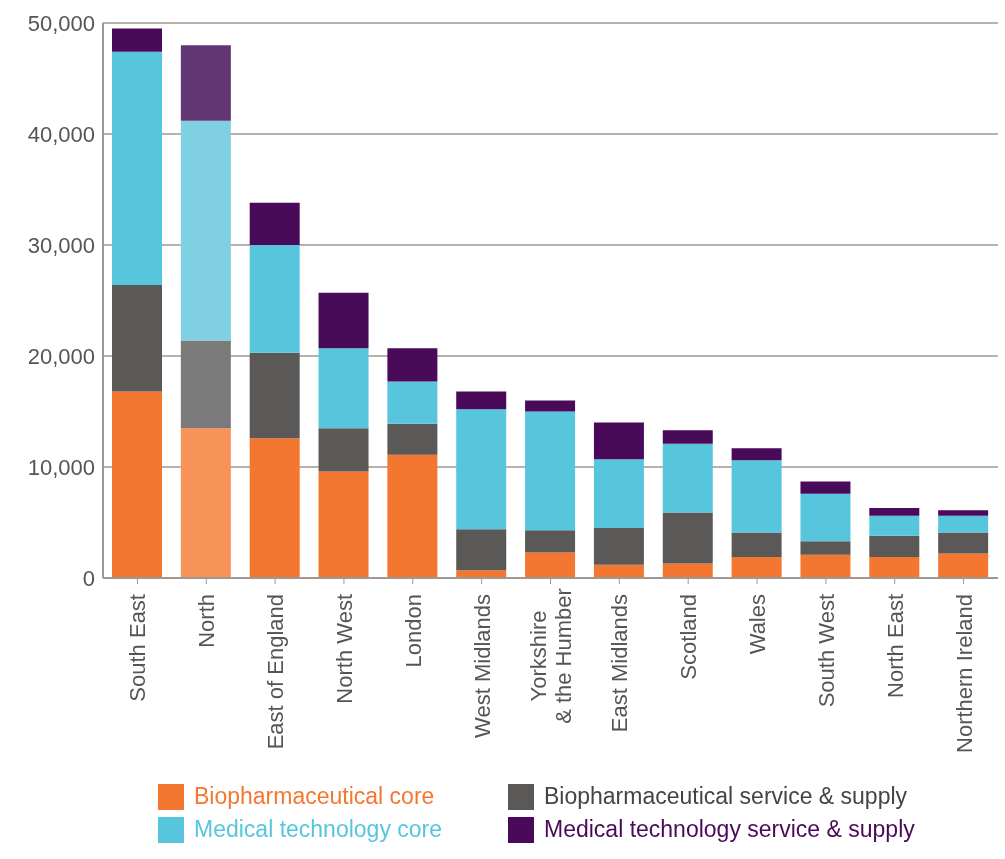  What do you see at coordinates (758, 624) in the screenshot?
I see `x-tick-label: Wales` at bounding box center [758, 624].